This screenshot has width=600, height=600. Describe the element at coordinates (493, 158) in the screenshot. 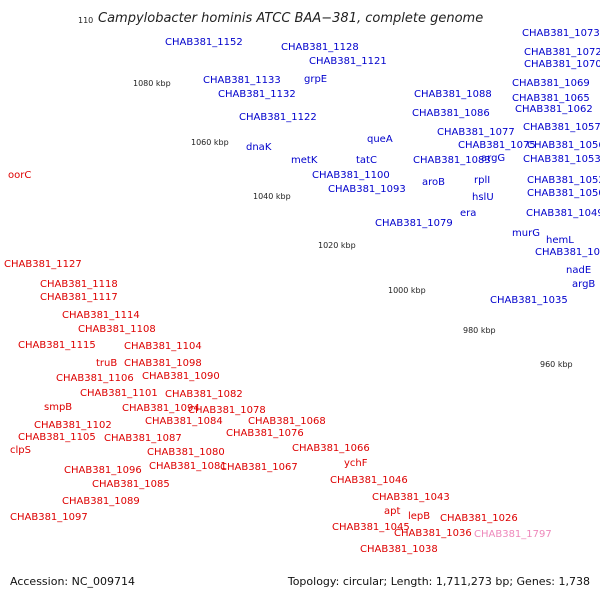

I see `forward-gene-label: argG` at that location.